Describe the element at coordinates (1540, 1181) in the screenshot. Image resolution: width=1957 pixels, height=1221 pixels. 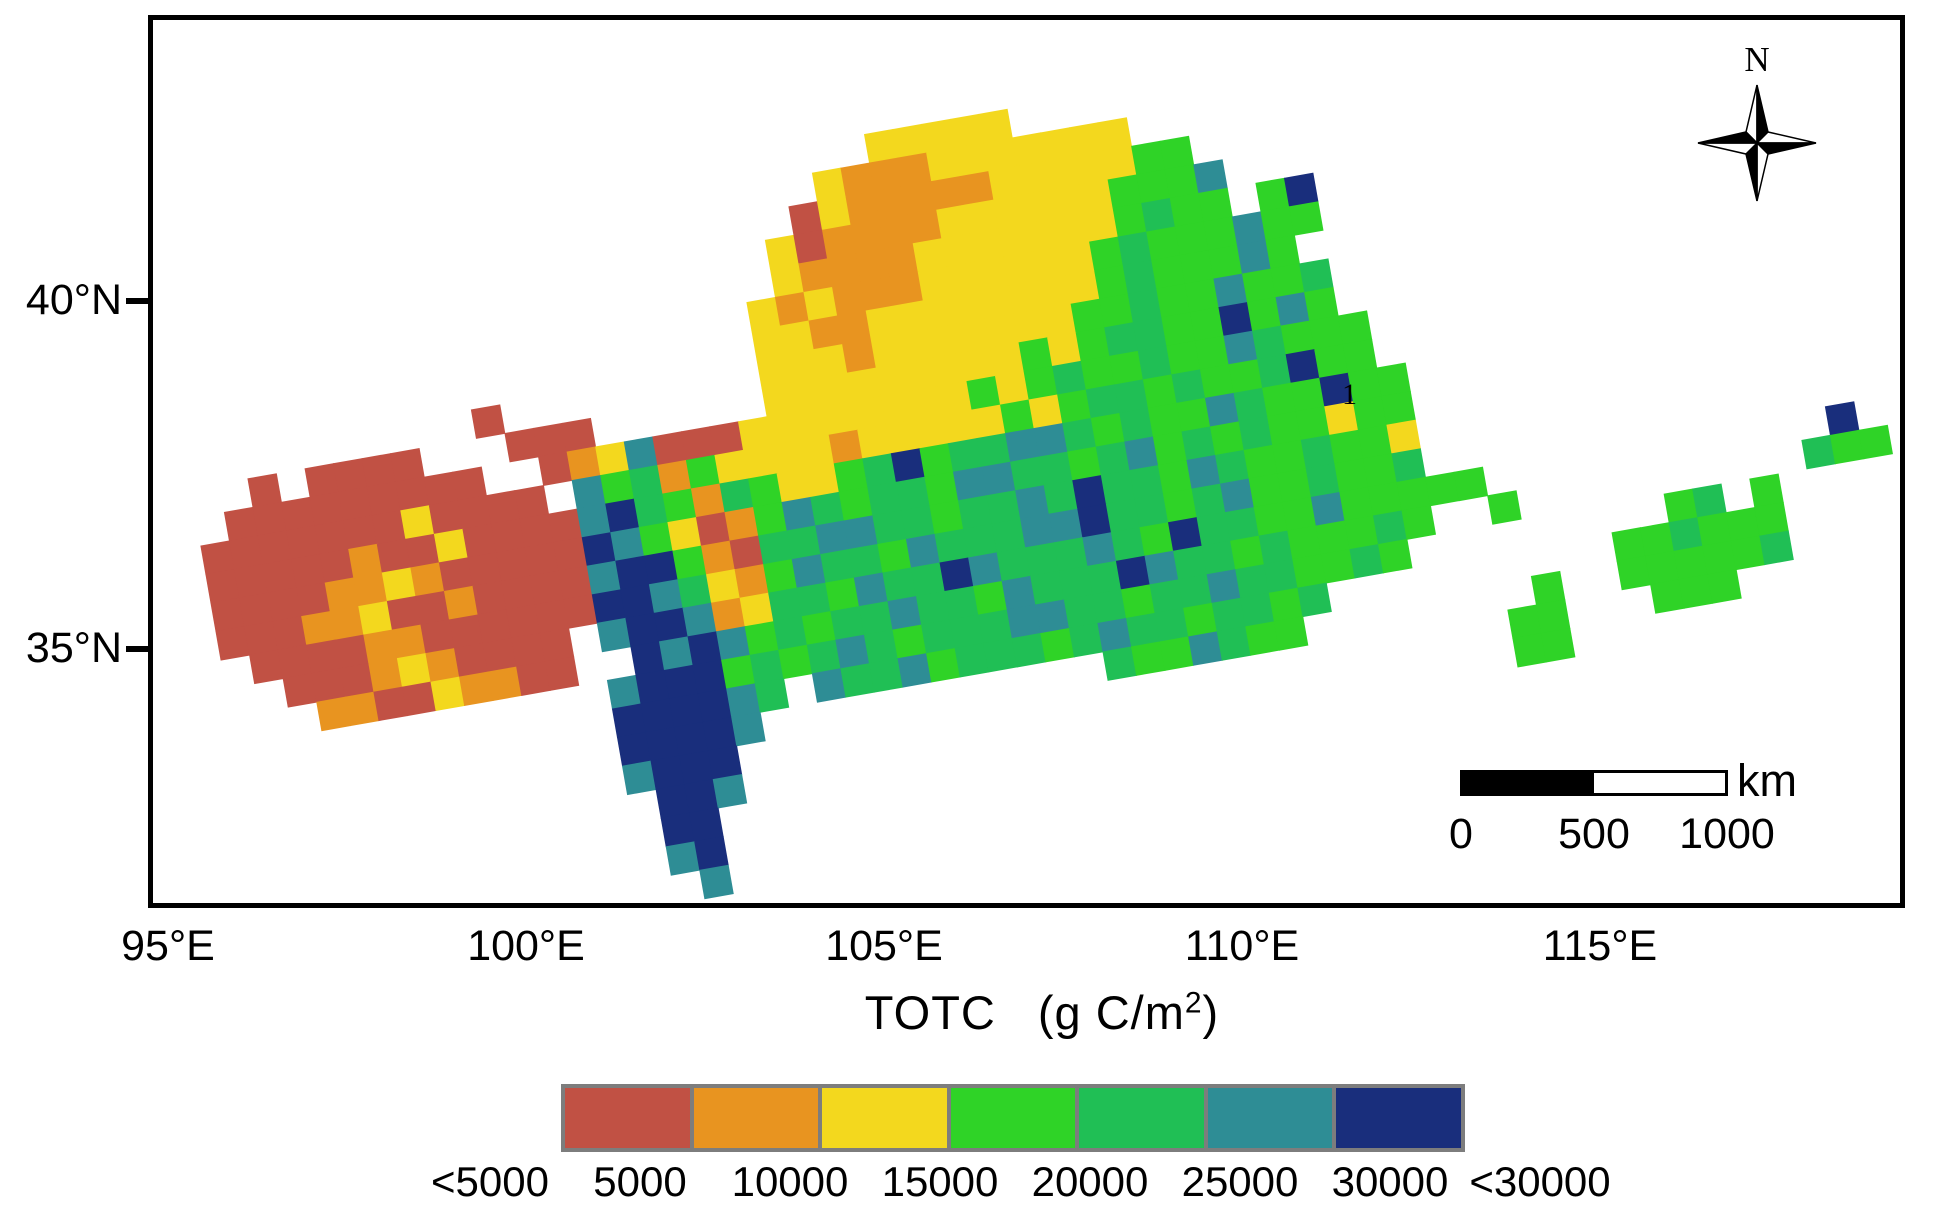
I see `legend-label: <30000` at that location.